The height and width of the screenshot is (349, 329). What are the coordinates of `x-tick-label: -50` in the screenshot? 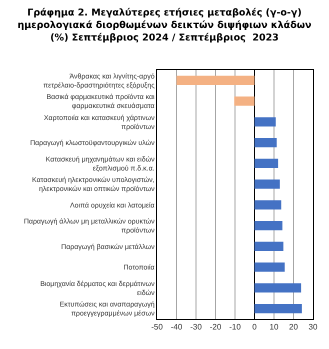 It's located at (157, 327).